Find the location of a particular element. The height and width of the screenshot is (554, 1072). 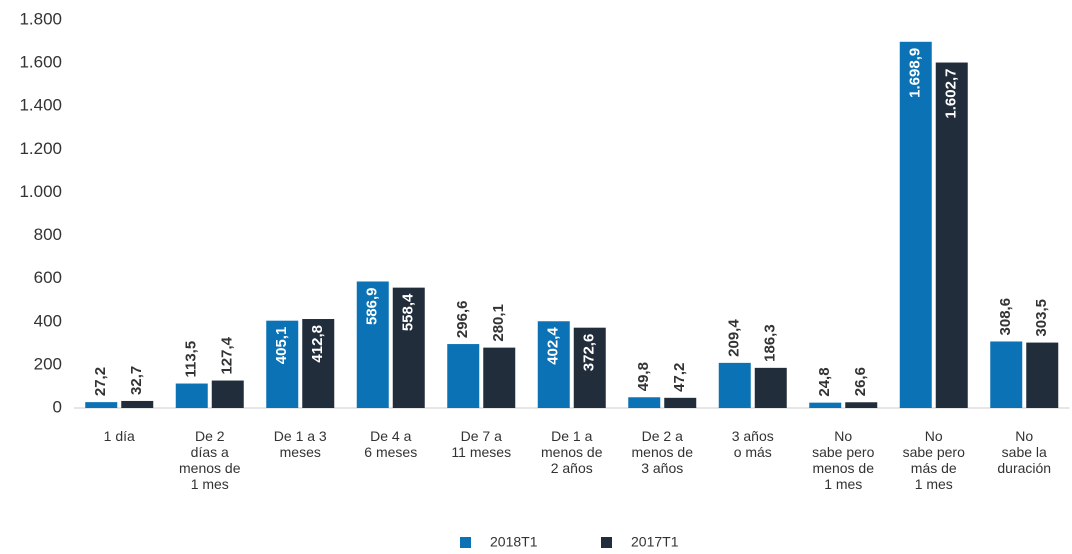

x-tick-label: De 1 a 3 meses is located at coordinates (300, 444).